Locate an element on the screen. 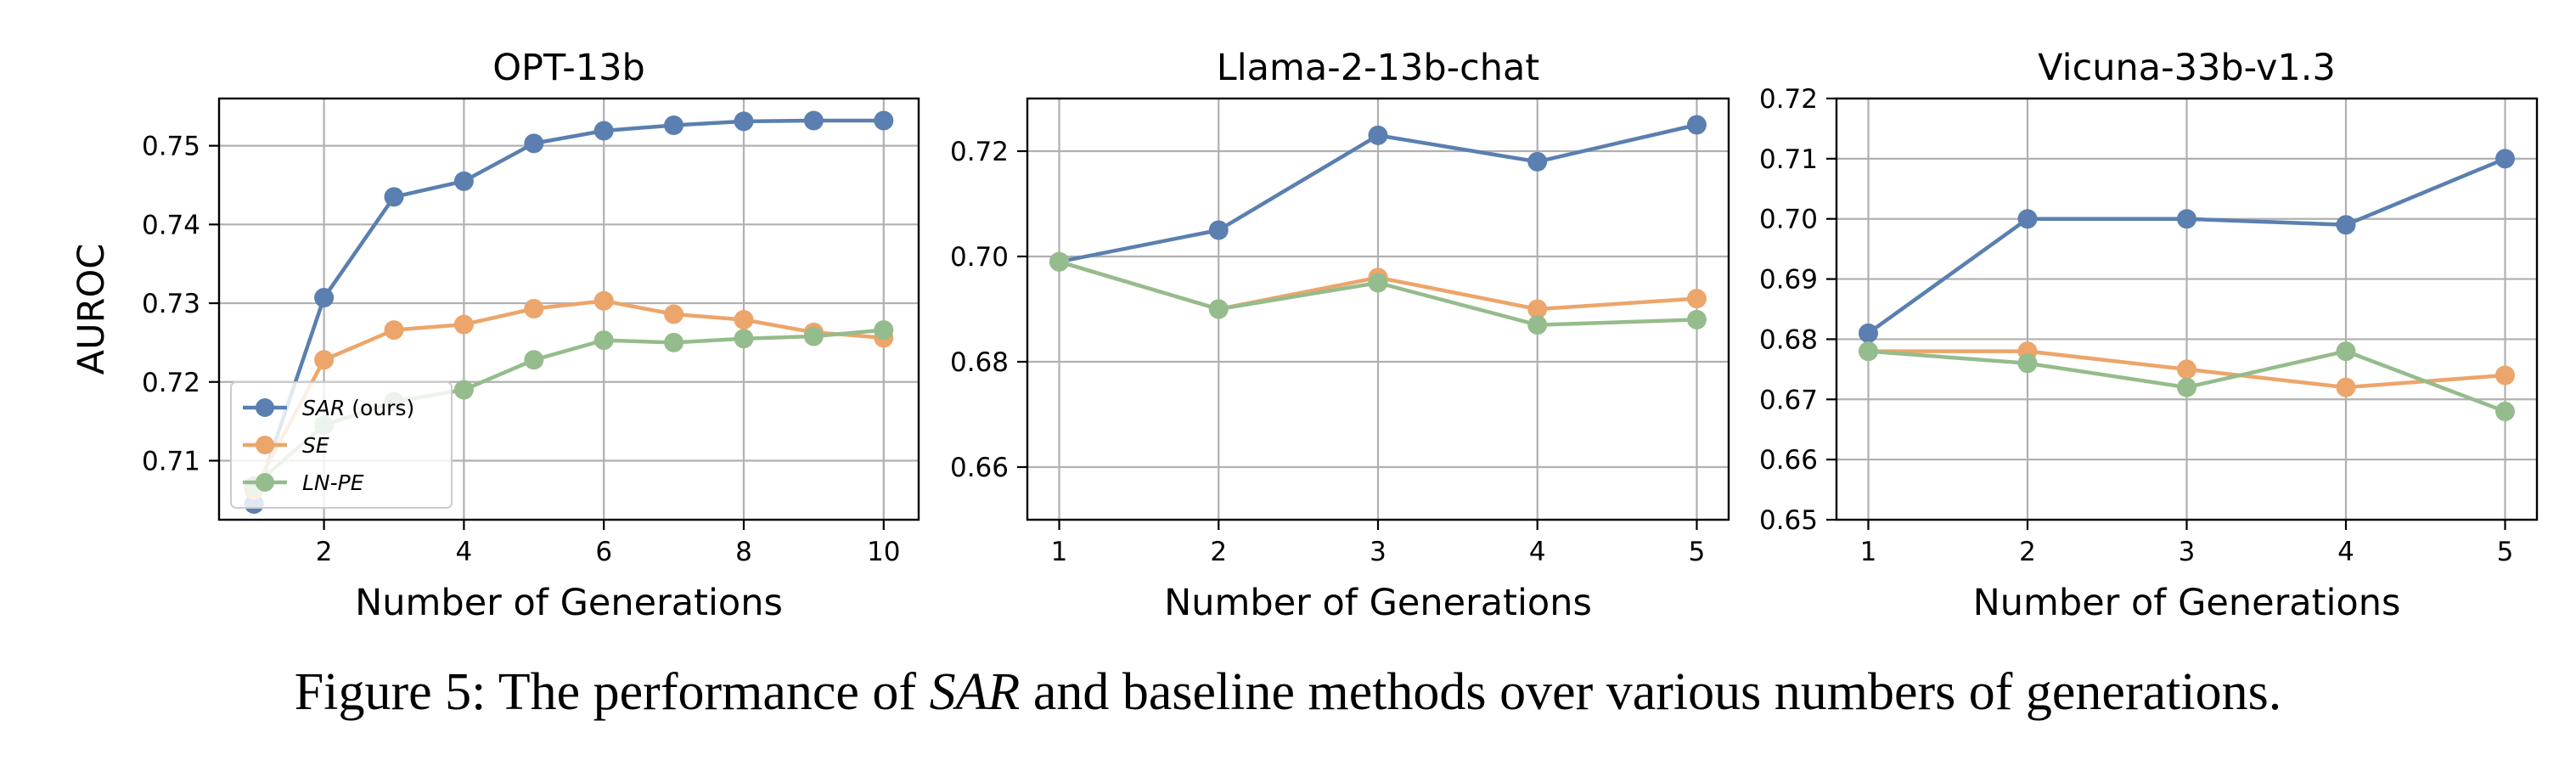  legend-label-name: SE is located at coordinates (315, 445).